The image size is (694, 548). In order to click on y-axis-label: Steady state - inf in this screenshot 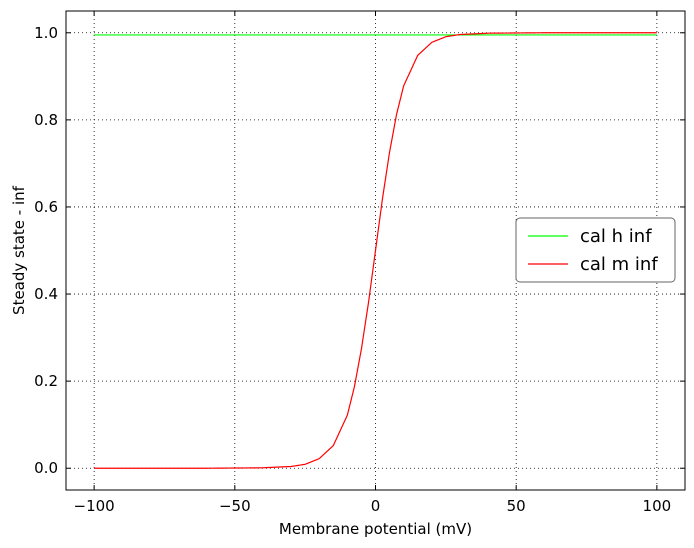, I will do `click(19, 250)`.